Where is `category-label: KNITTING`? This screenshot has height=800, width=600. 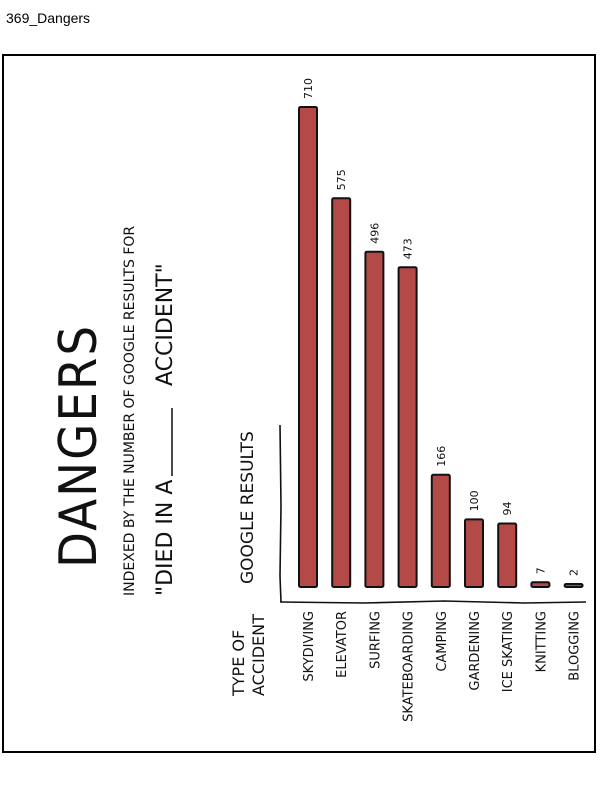
category-label: KNITTING is located at coordinates (541, 641).